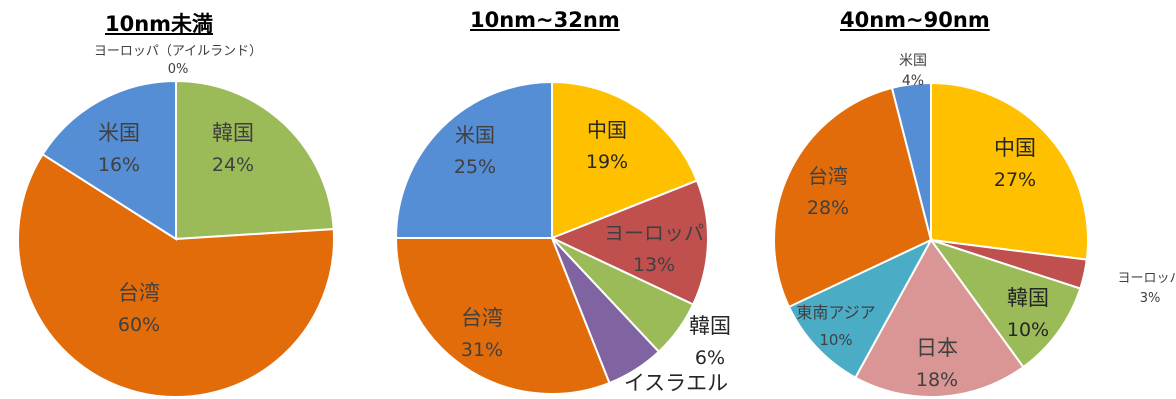  Describe the element at coordinates (1015, 148) in the screenshot. I see `slice-label-2-0: 中国` at that location.